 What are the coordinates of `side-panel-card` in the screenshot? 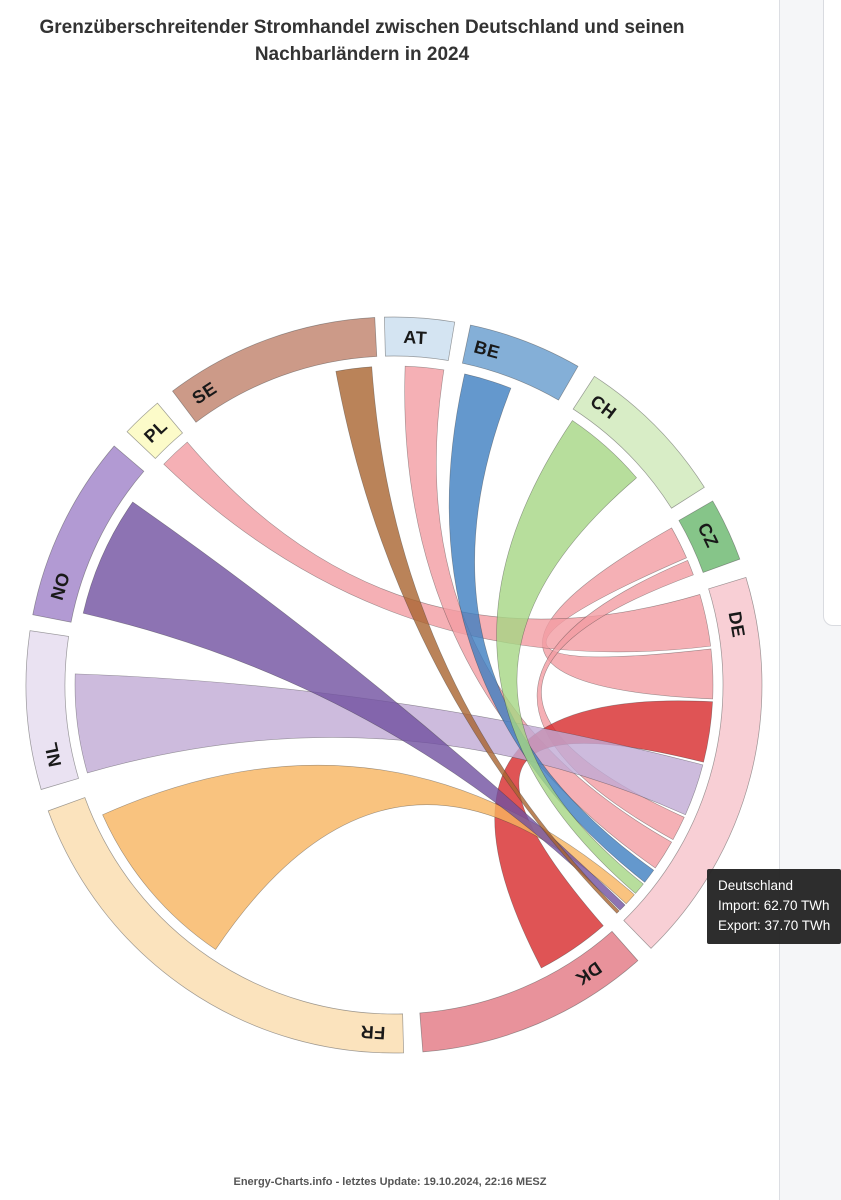 It's located at (832, 313).